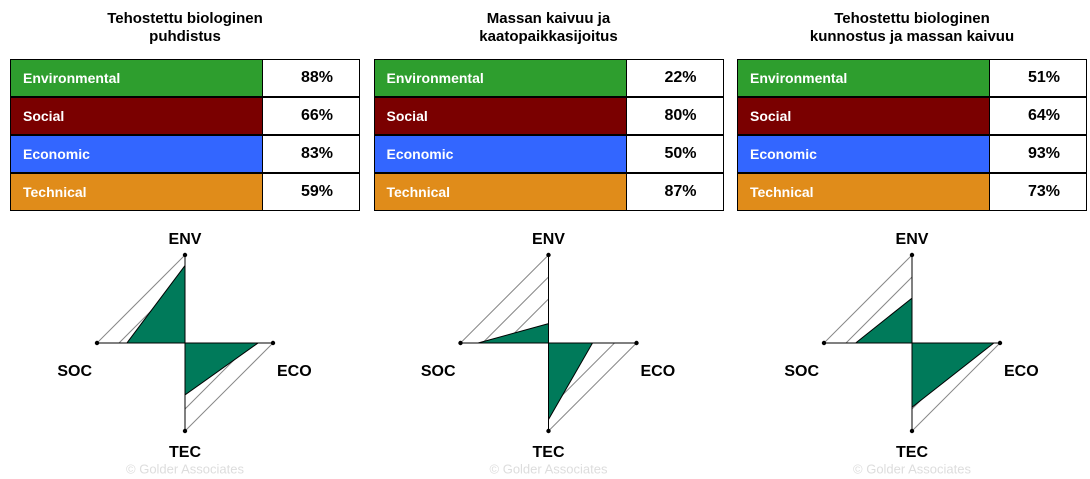  What do you see at coordinates (1038, 154) in the screenshot?
I see `row-value: 93%` at bounding box center [1038, 154].